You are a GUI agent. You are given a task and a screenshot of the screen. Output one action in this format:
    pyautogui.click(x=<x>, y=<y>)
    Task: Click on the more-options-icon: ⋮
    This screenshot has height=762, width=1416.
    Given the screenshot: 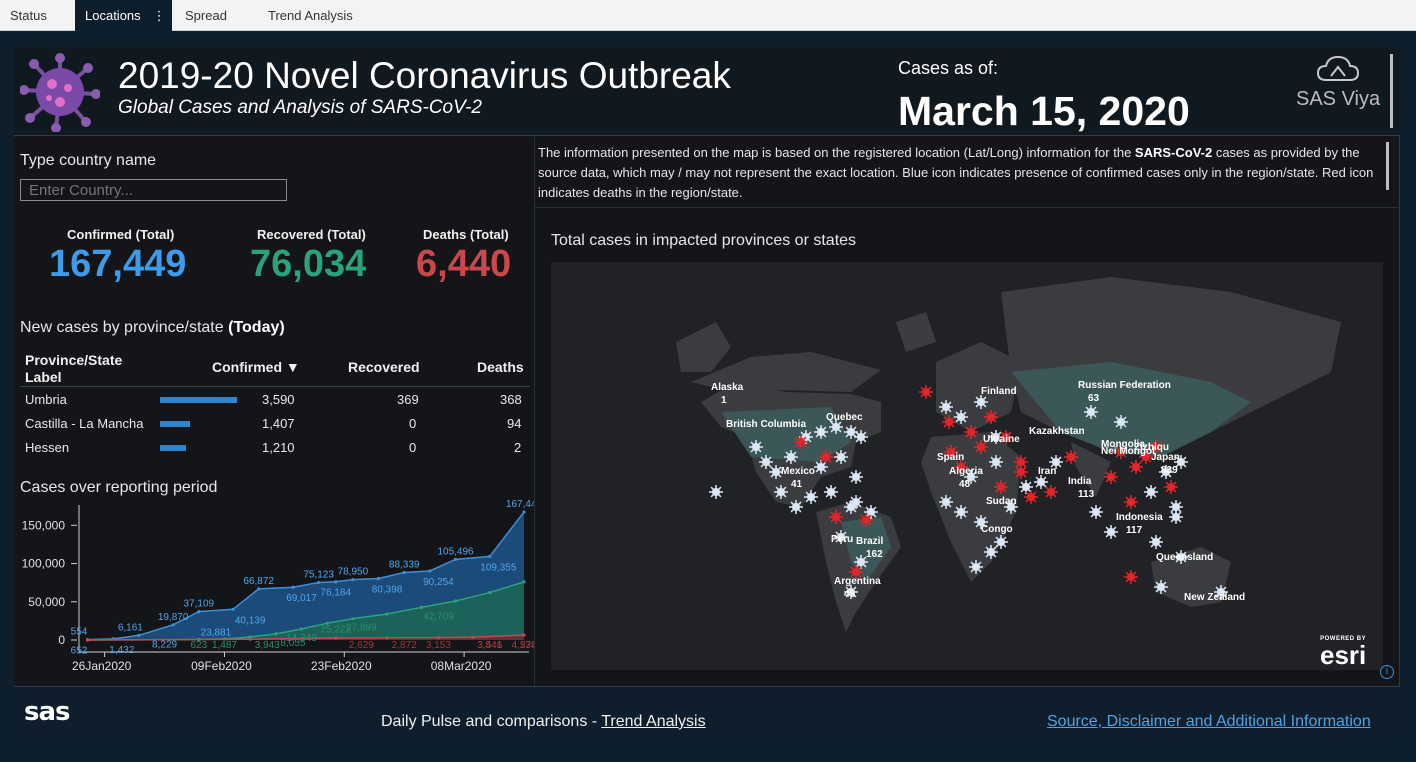 What is the action you would take?
    pyautogui.click(x=159, y=15)
    